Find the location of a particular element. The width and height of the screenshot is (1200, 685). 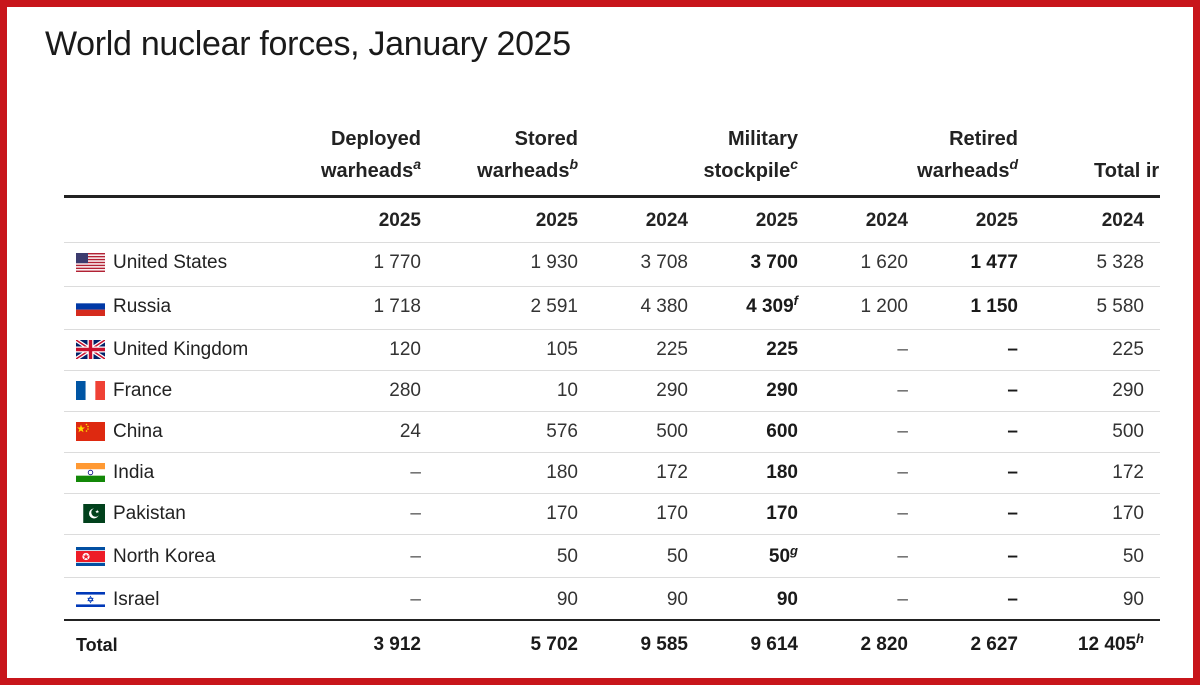

country-name: France is located at coordinates (143, 390).